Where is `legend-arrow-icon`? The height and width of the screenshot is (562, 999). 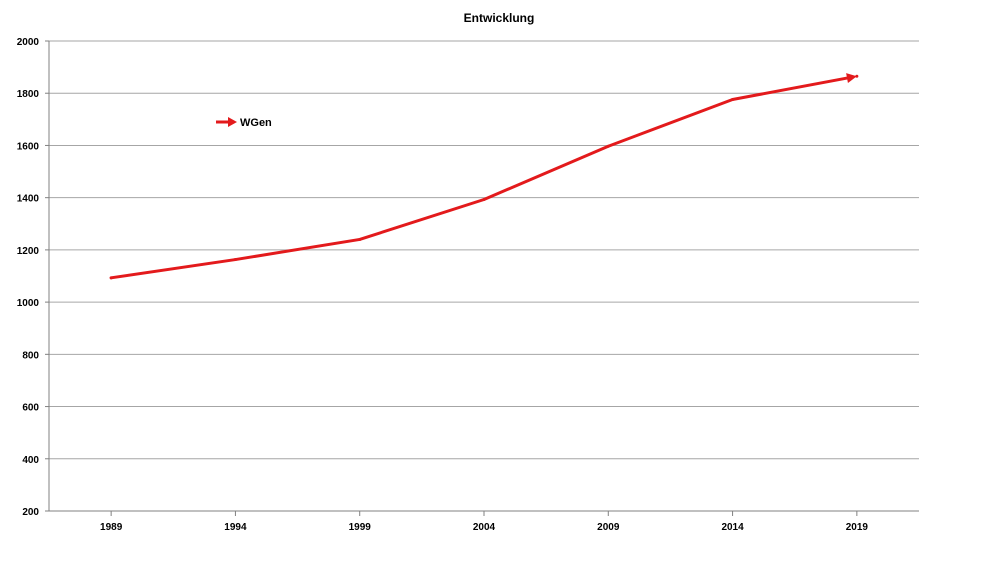
legend-arrow-icon is located at coordinates (232, 122).